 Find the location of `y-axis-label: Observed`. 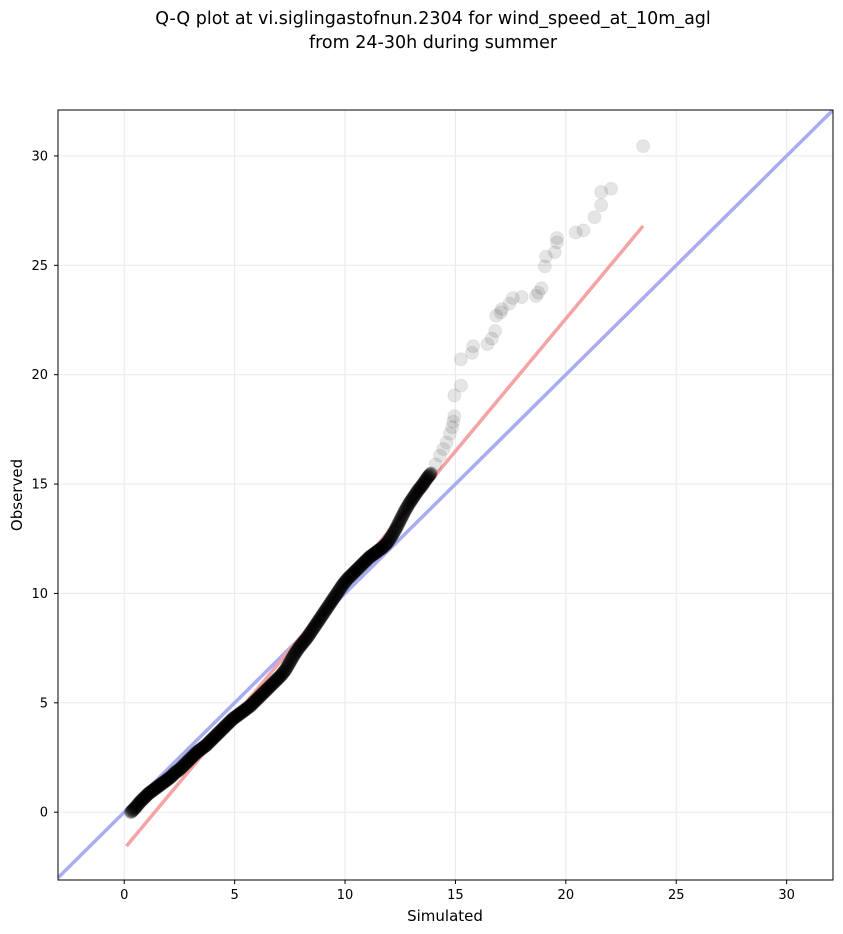

y-axis-label: Observed is located at coordinates (17, 495).